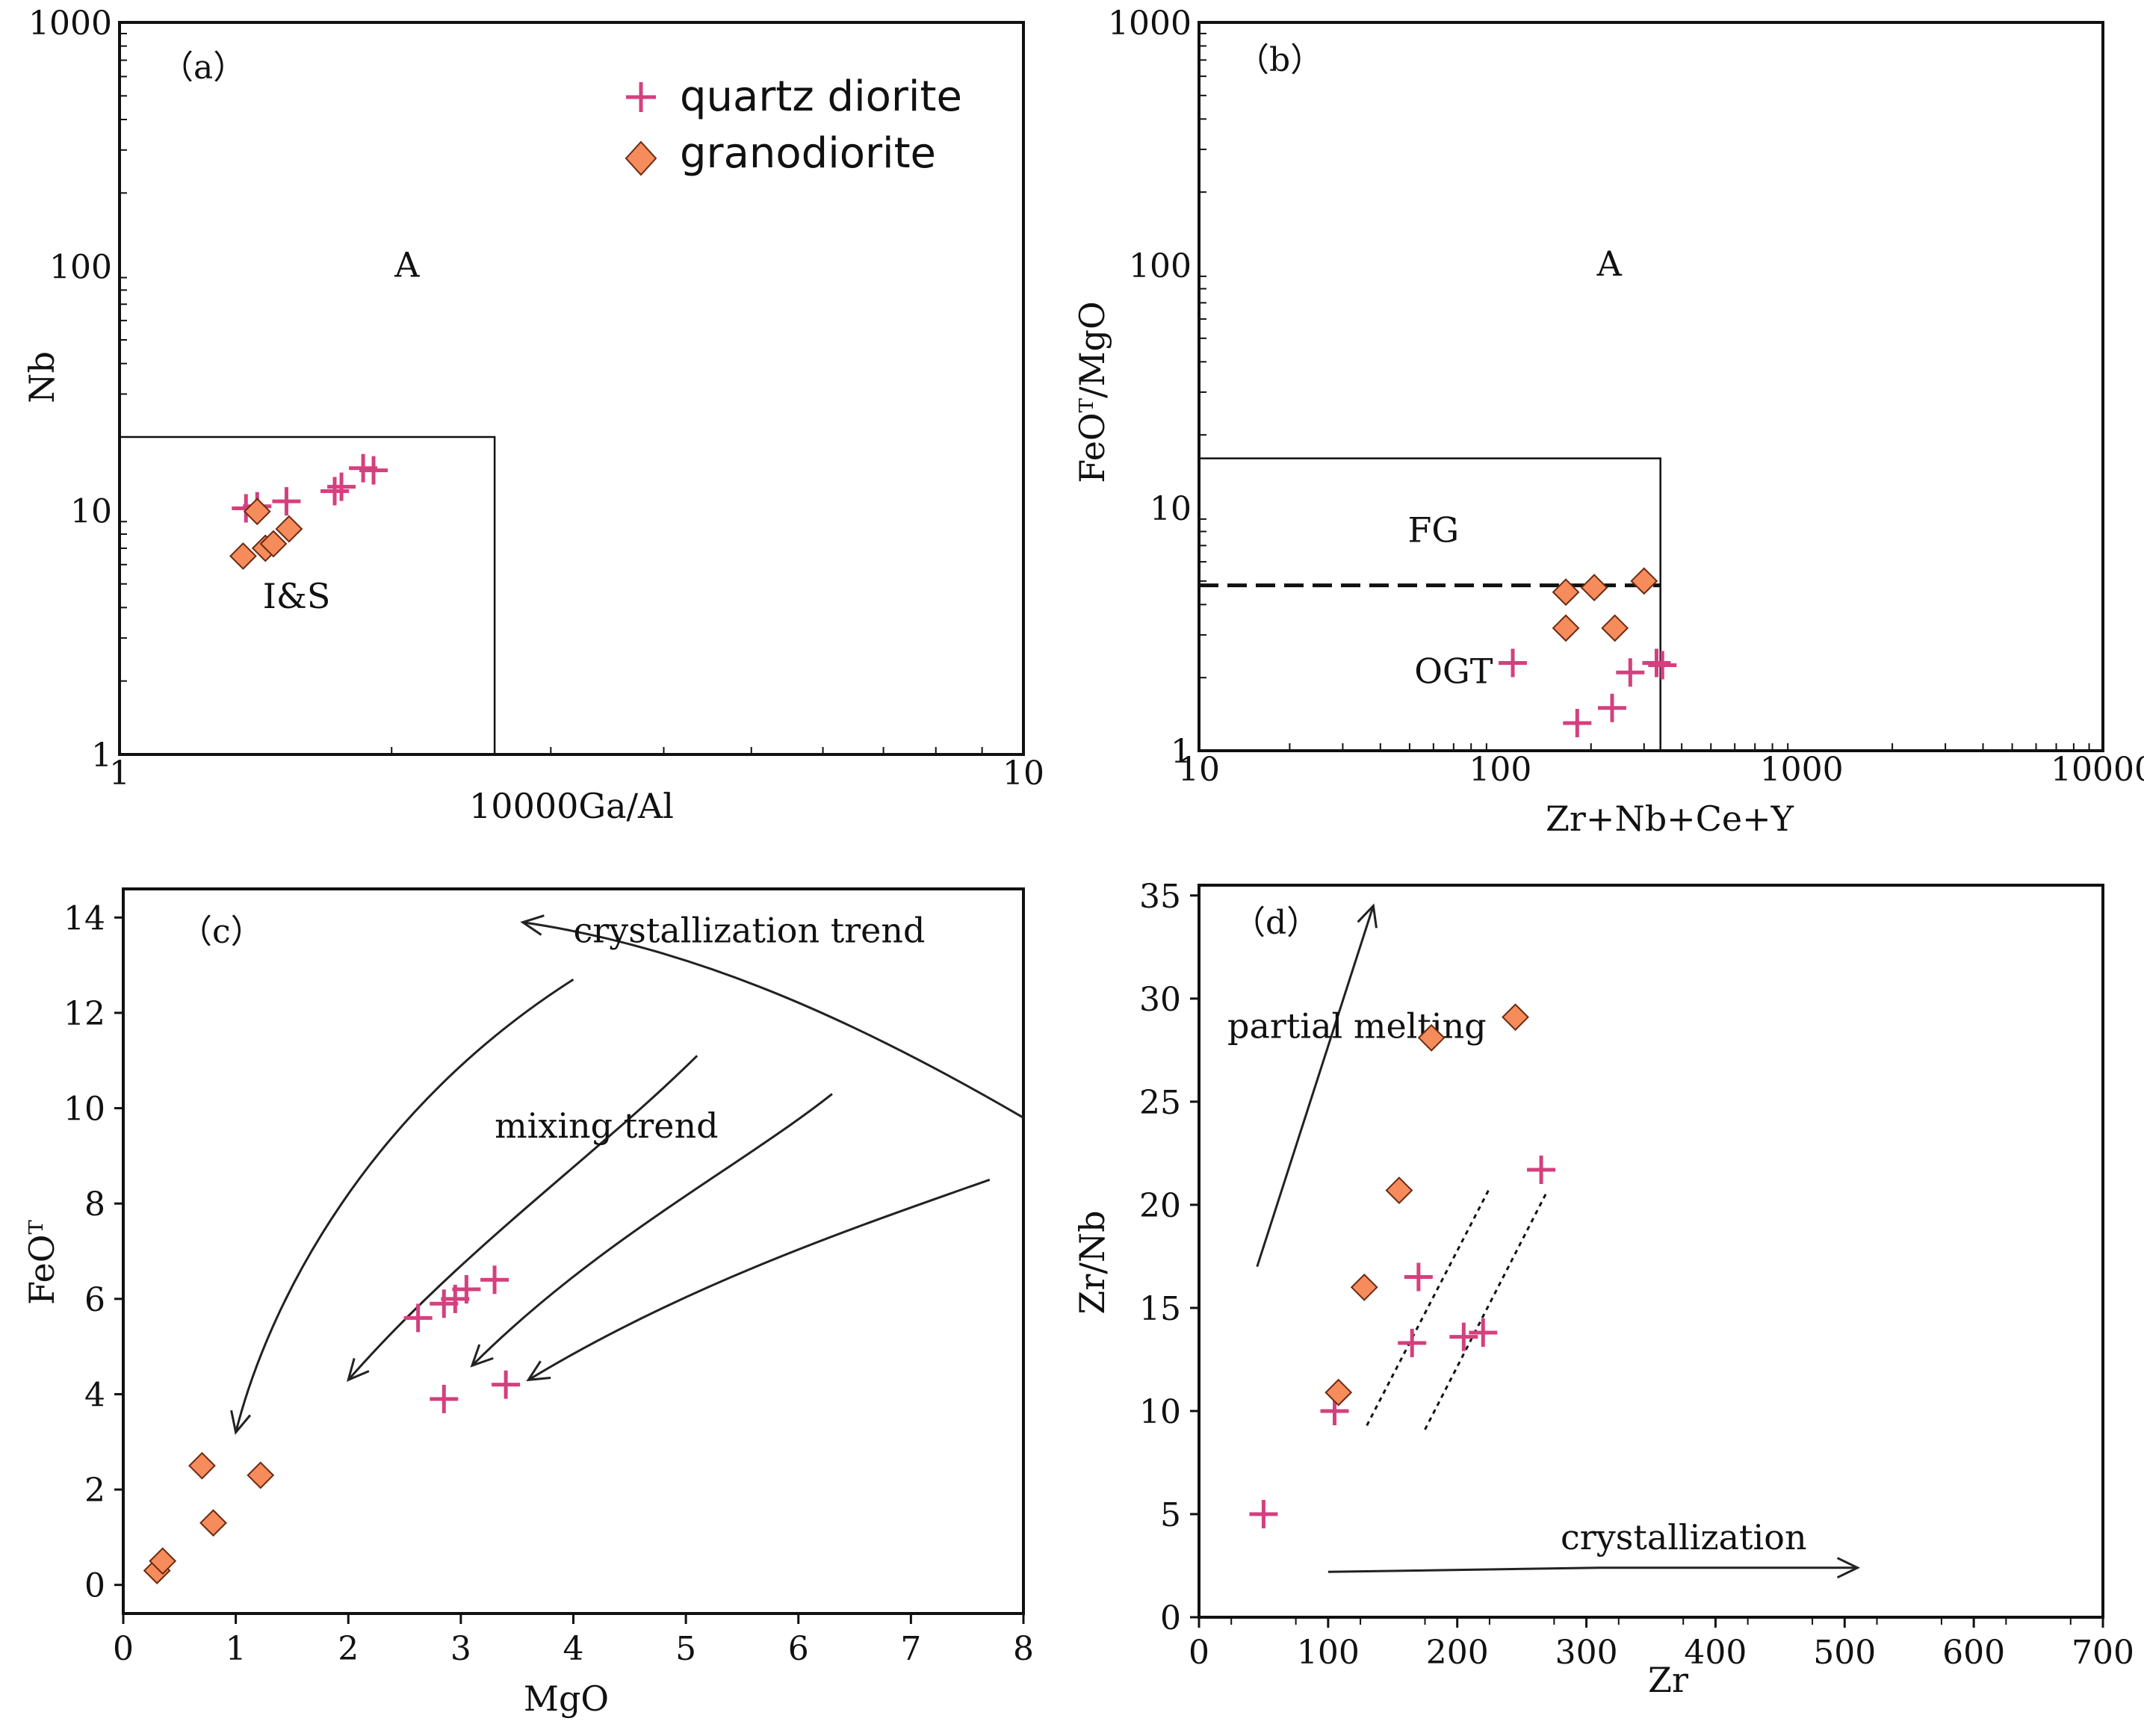 This screenshot has height=1736, width=2144. I want to click on x-axis-label-a: 10000Ga/Al, so click(571, 806).